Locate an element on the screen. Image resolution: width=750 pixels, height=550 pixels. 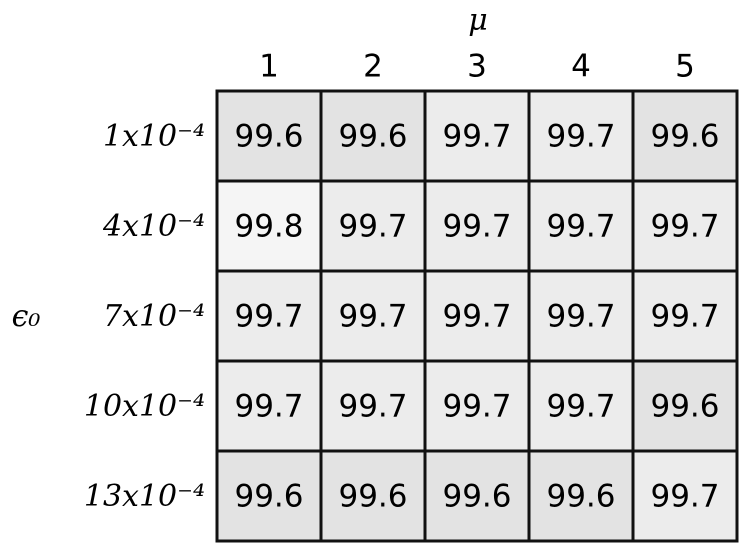
x-tick-label: 5 is located at coordinates (685, 67).